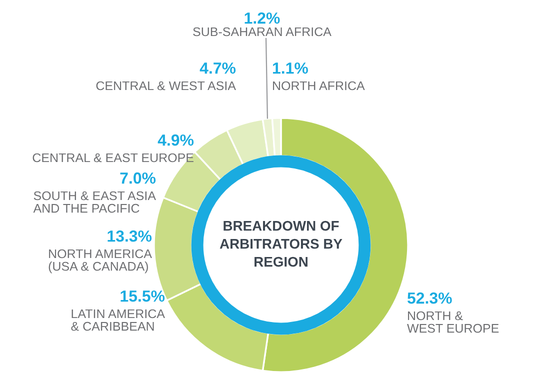 The width and height of the screenshot is (549, 392). Describe the element at coordinates (218, 68) in the screenshot. I see `data-label: 4.7%` at that location.